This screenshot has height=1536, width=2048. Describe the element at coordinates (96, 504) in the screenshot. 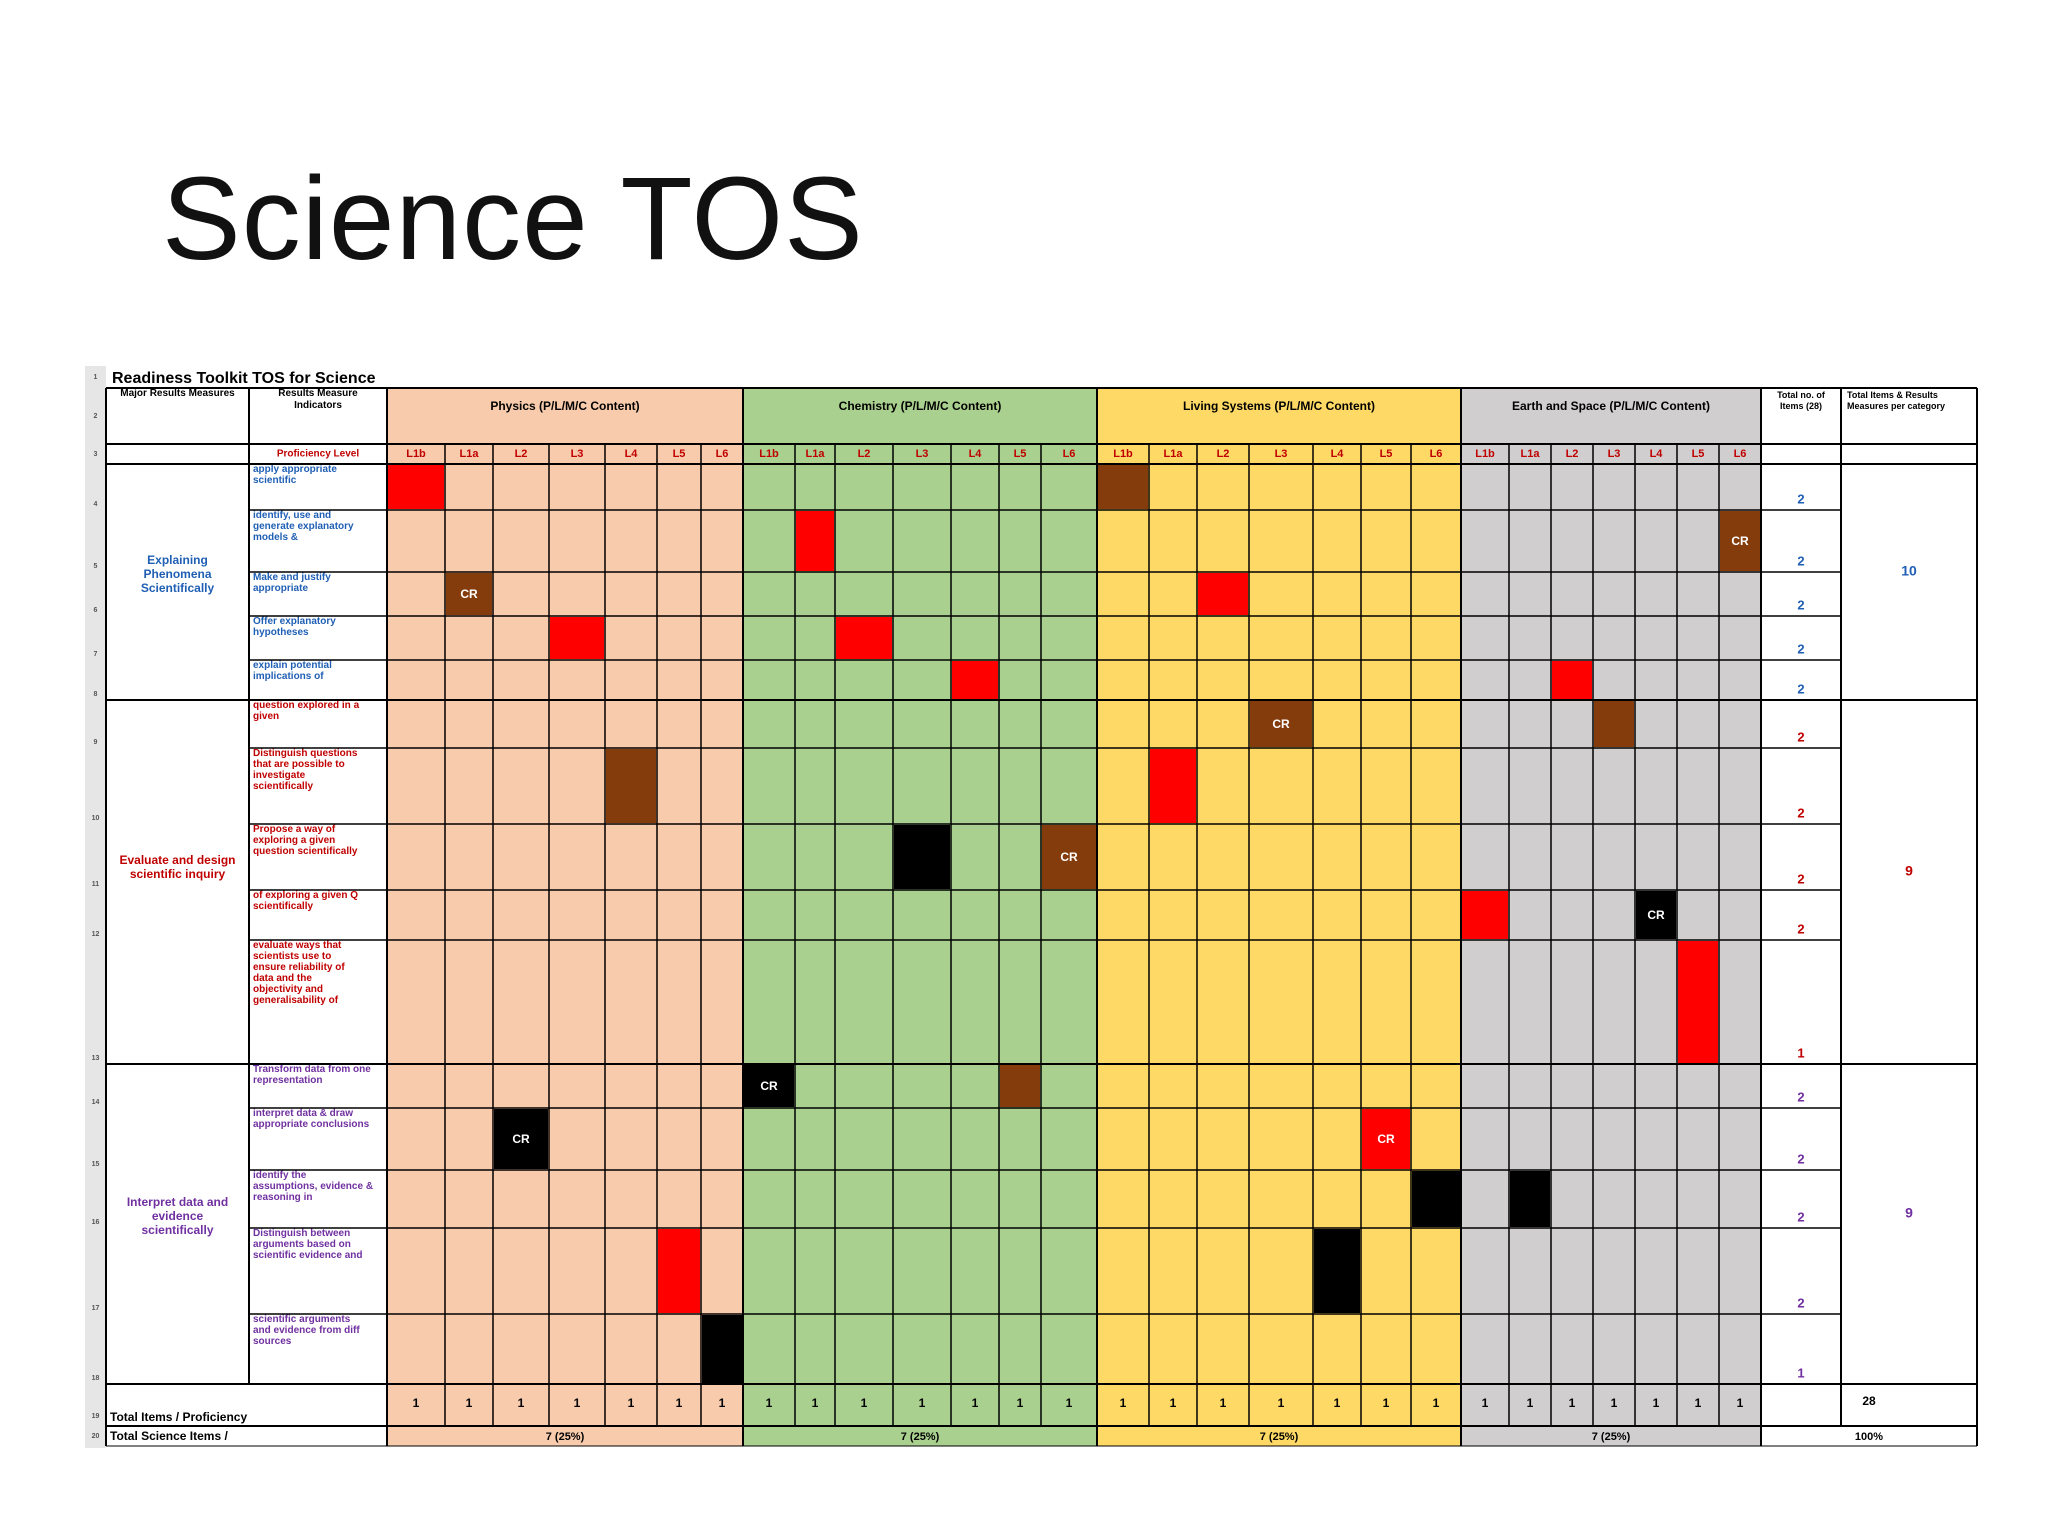

I see `row-number: 4` at that location.